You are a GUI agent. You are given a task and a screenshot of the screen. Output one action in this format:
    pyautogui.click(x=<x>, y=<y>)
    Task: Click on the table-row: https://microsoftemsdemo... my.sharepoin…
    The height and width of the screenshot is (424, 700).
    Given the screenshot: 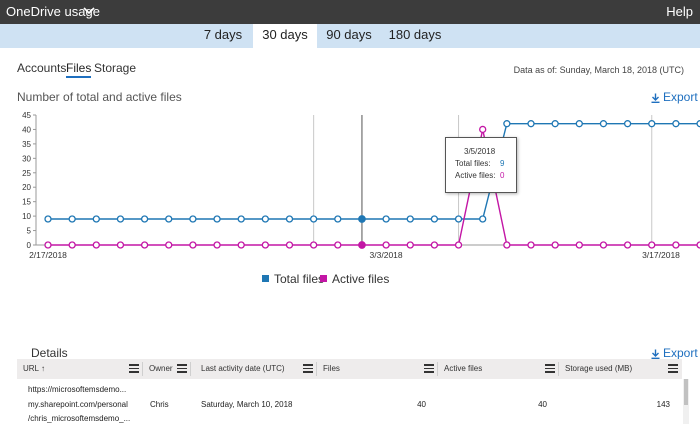 What is the action you would take?
    pyautogui.click(x=349, y=401)
    